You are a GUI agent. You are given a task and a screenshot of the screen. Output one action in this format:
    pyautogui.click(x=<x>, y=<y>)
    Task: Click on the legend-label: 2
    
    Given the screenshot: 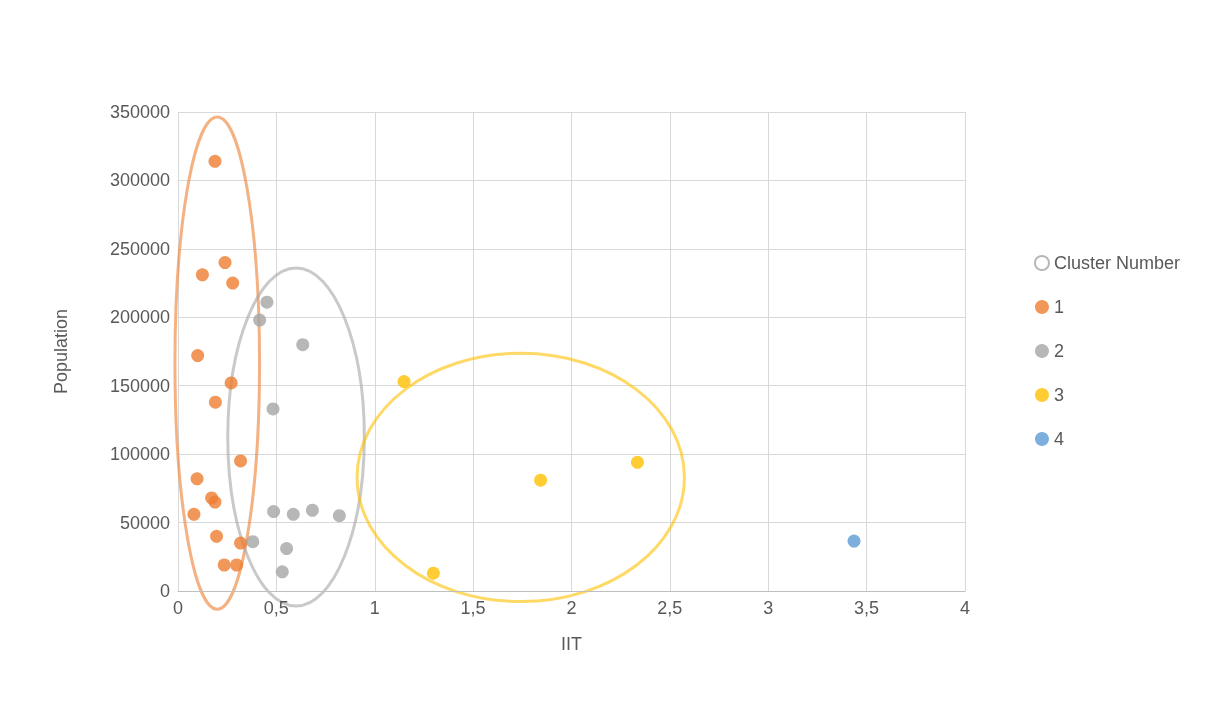 What is the action you would take?
    pyautogui.click(x=1058, y=351)
    